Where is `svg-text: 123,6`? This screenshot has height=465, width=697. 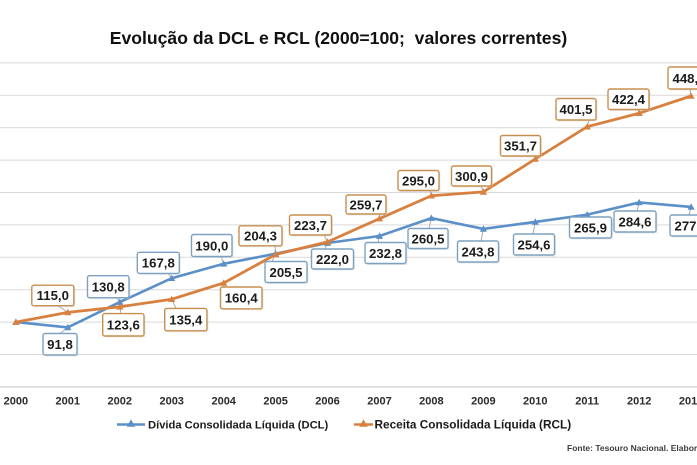 svg-text: 123,6 is located at coordinates (123, 325).